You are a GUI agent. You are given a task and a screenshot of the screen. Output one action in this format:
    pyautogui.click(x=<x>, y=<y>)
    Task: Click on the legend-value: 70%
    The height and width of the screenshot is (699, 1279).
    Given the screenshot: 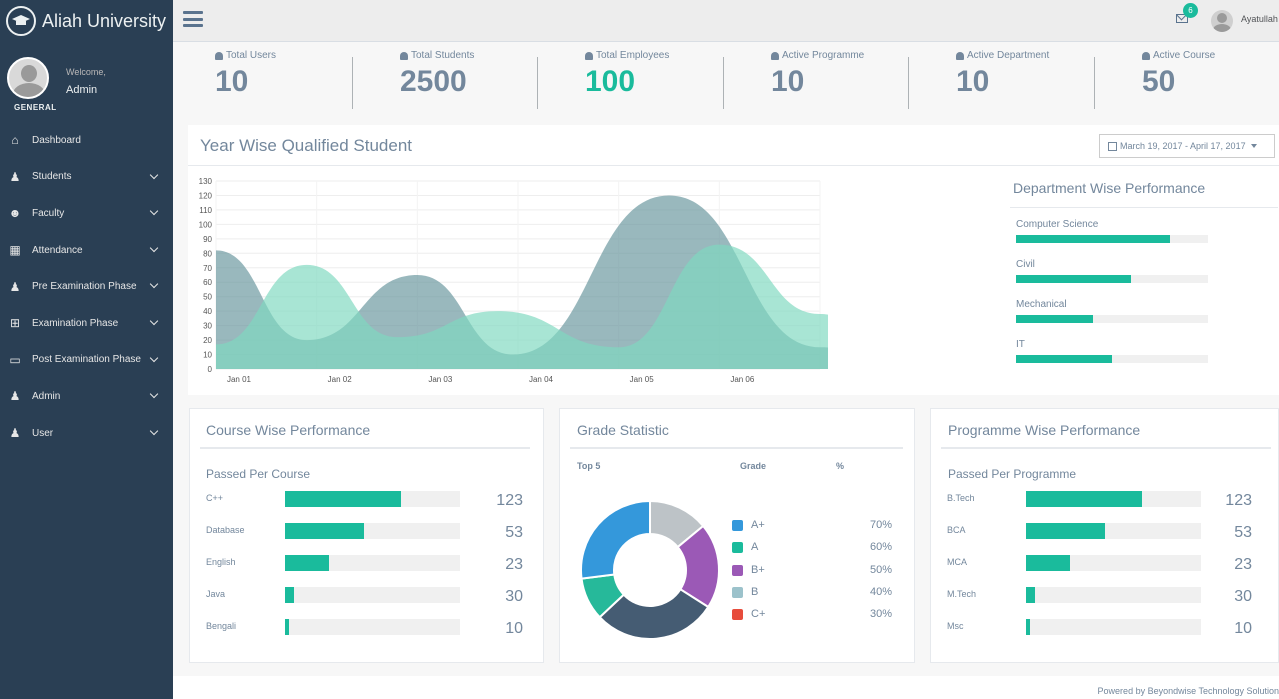 What is the action you would take?
    pyautogui.click(x=880, y=525)
    